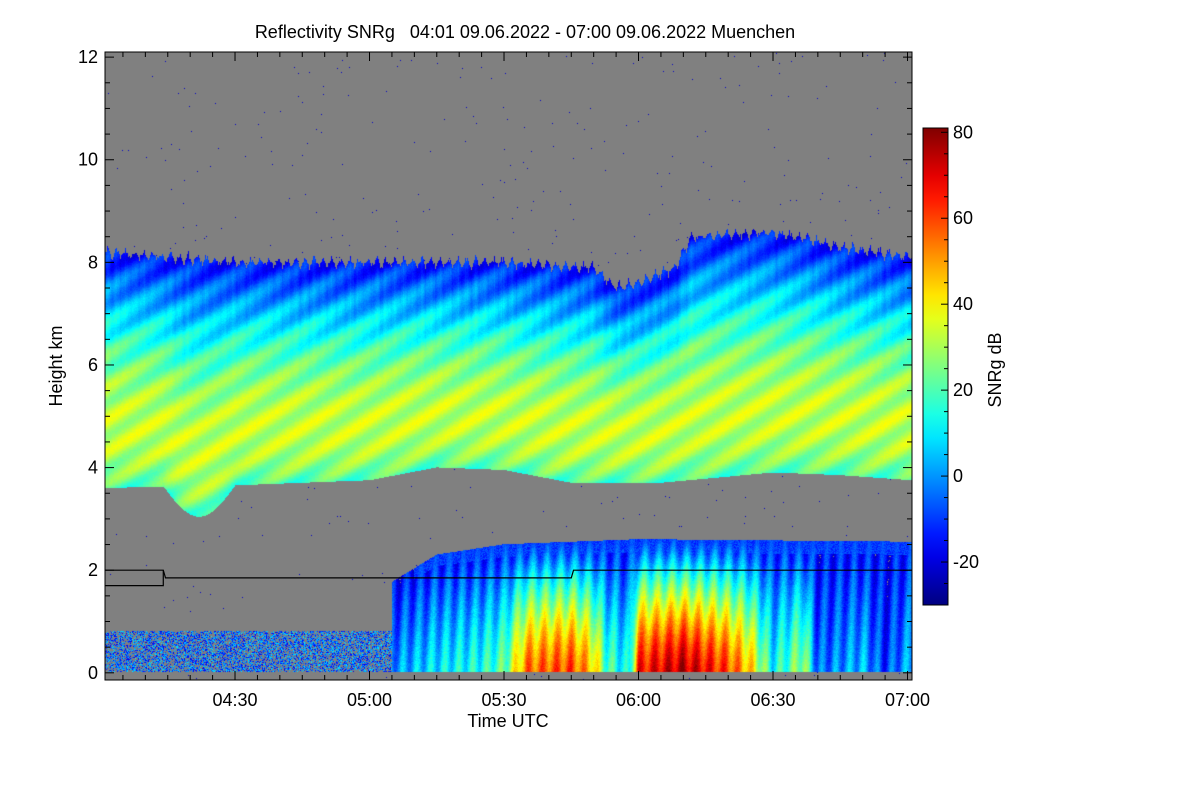 The width and height of the screenshot is (1200, 800). Describe the element at coordinates (507, 721) in the screenshot. I see `x-axis-label: Time UTC` at that location.